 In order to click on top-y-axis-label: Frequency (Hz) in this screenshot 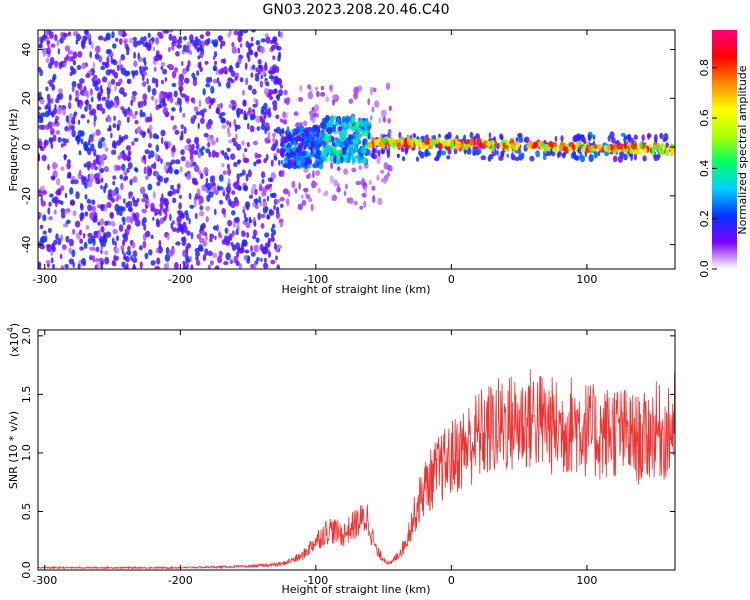, I will do `click(13, 150)`.